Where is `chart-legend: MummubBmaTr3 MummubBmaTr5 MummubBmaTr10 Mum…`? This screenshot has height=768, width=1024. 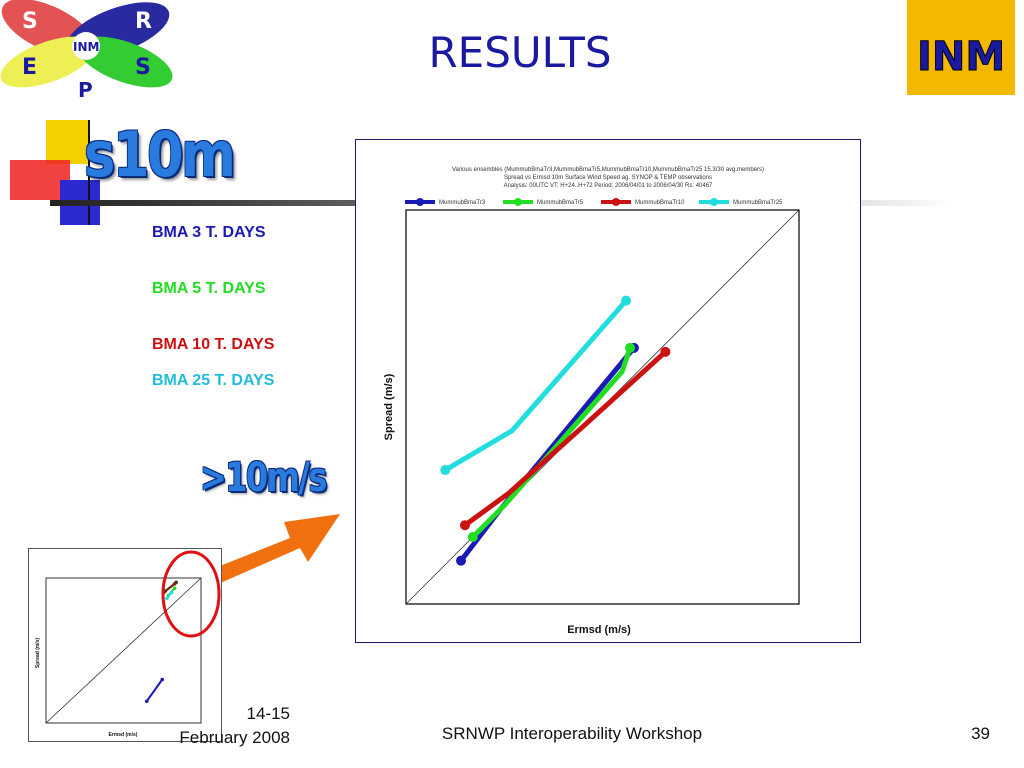
chart-legend: MummubBmaTr3 MummubBmaTr5 MummubBmaTr10 Mum… is located at coordinates (594, 202).